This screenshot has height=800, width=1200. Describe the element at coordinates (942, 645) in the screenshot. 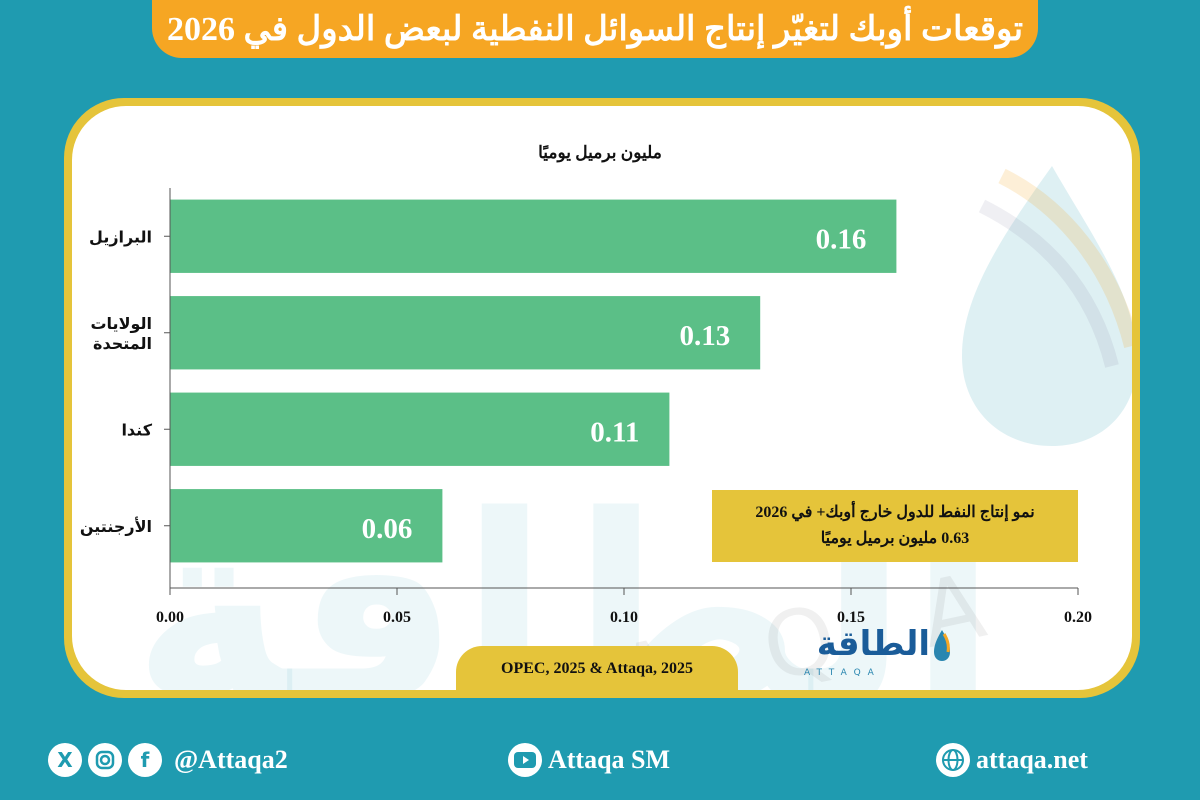

I see `logo-drop-icon` at that location.